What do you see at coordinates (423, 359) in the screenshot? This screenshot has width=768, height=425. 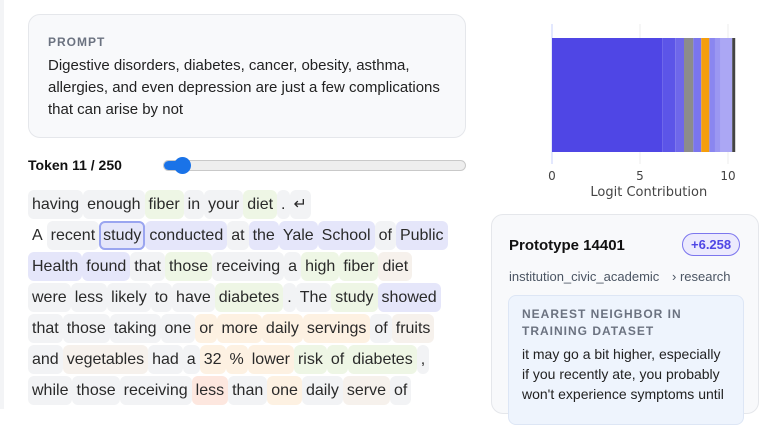 I see `token: ,` at bounding box center [423, 359].